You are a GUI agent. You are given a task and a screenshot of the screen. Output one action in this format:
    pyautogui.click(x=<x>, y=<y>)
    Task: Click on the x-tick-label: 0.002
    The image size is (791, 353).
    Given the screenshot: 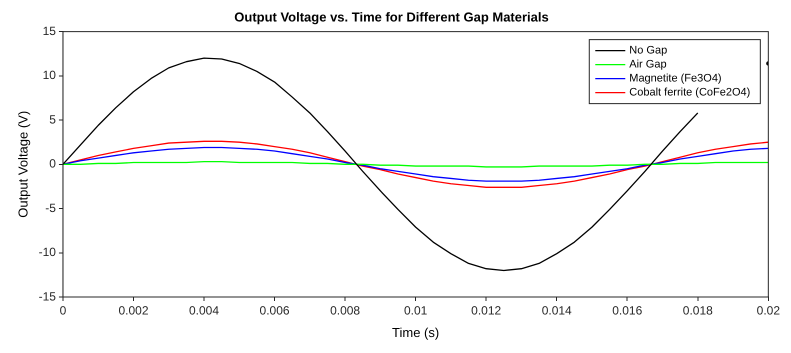 What is the action you would take?
    pyautogui.click(x=133, y=311)
    